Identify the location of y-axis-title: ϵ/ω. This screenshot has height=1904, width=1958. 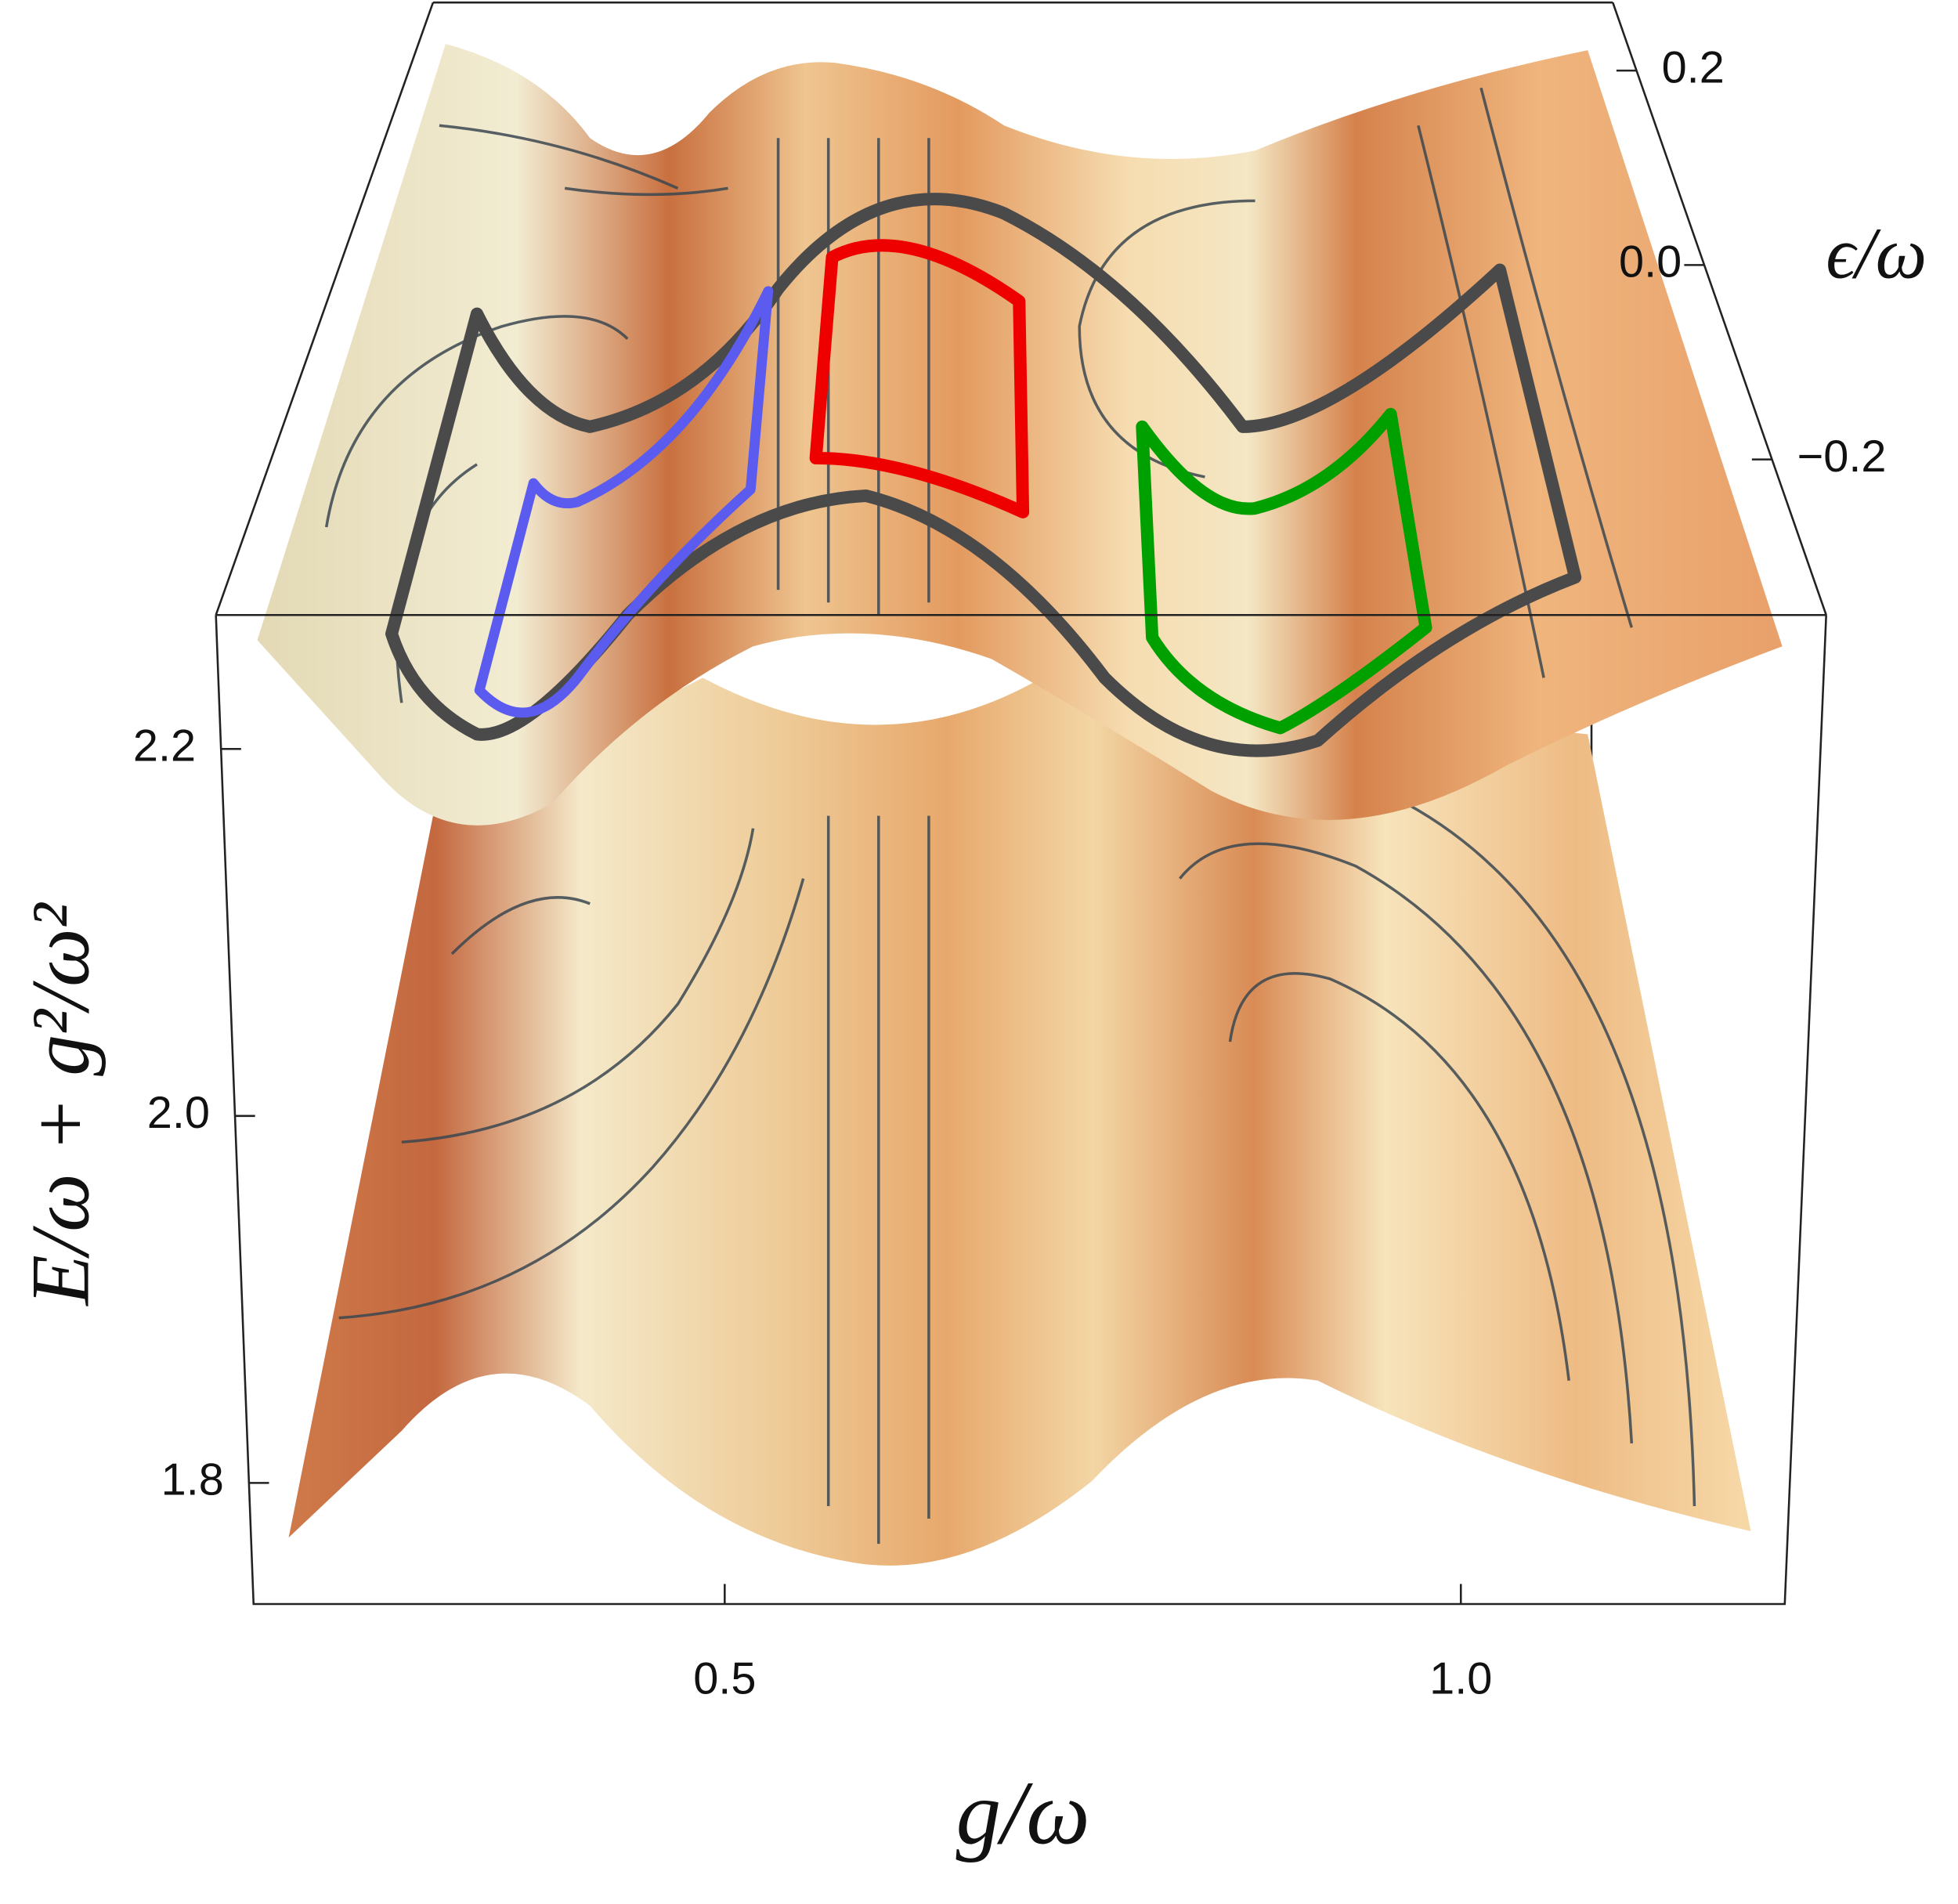
(1876, 254).